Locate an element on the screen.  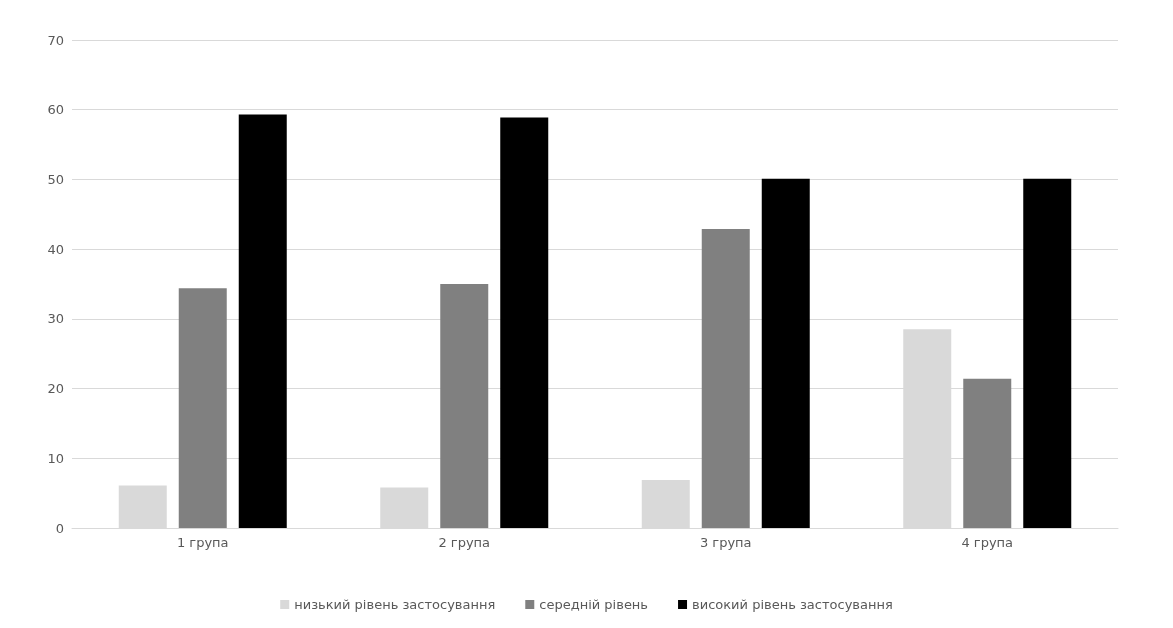
y-tick-label: 10 is located at coordinates (55, 458).